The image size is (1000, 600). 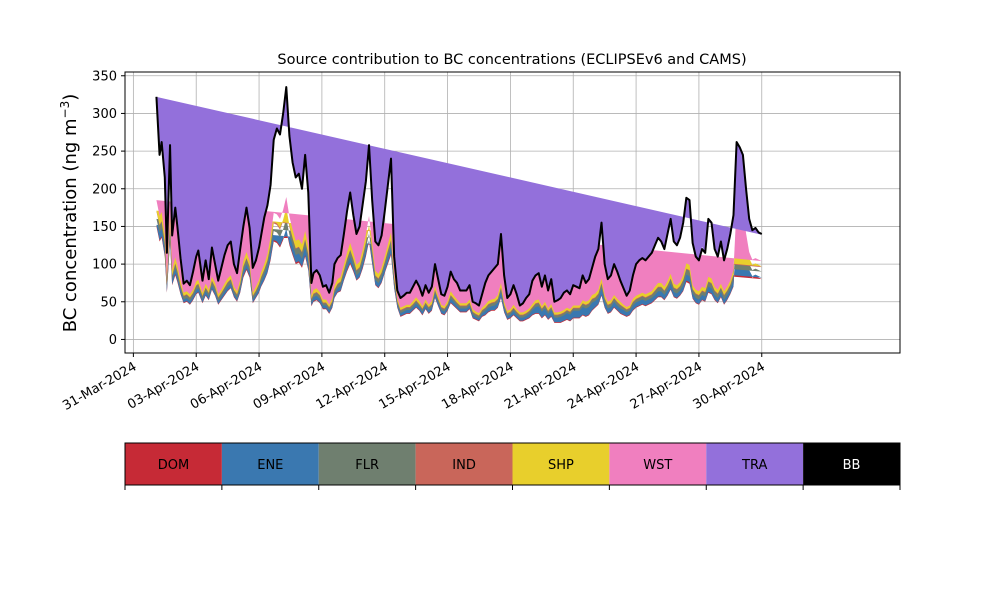 I want to click on legend-swatch-wst, so click(x=658, y=464).